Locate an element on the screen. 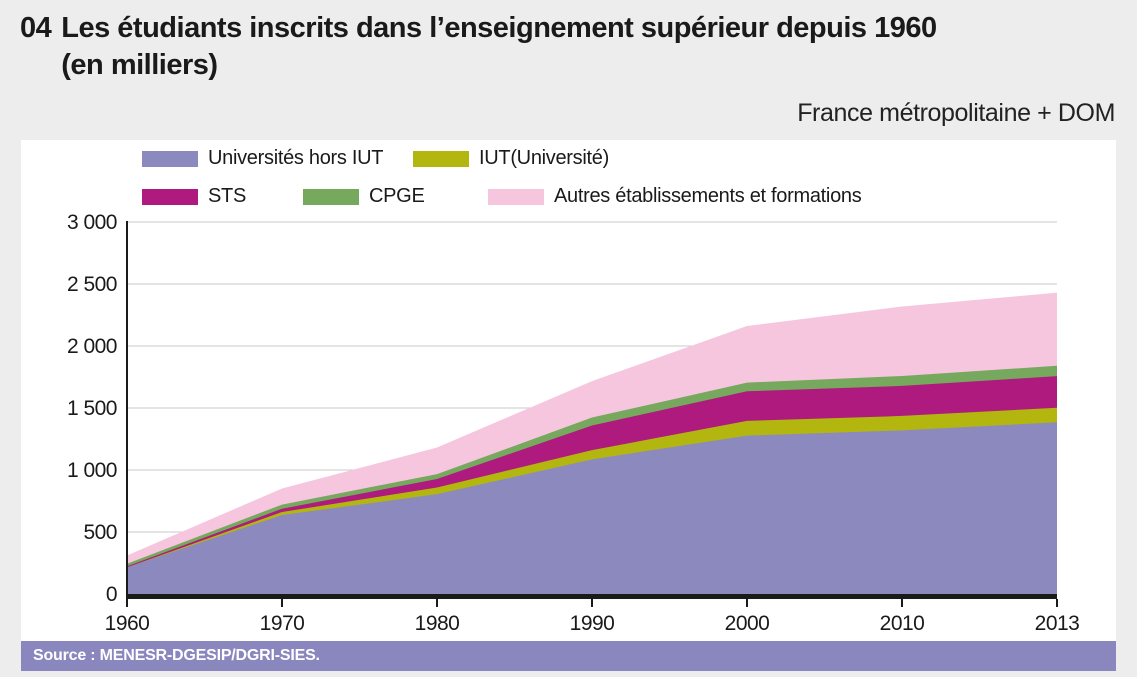 This screenshot has width=1137, height=677. y-tick-label: 1 000 is located at coordinates (92, 470).